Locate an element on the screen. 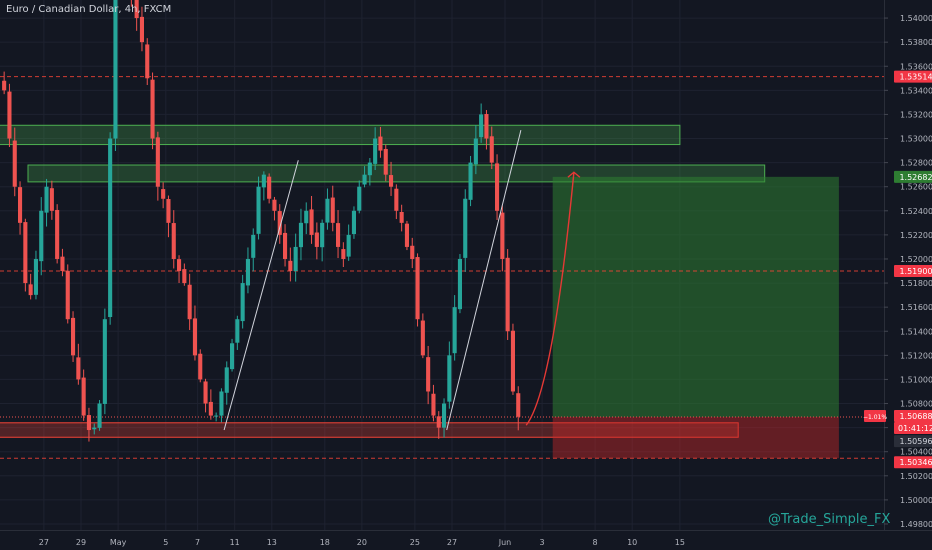 The height and width of the screenshot is (550, 932). time-tick-label: 10 is located at coordinates (632, 542).